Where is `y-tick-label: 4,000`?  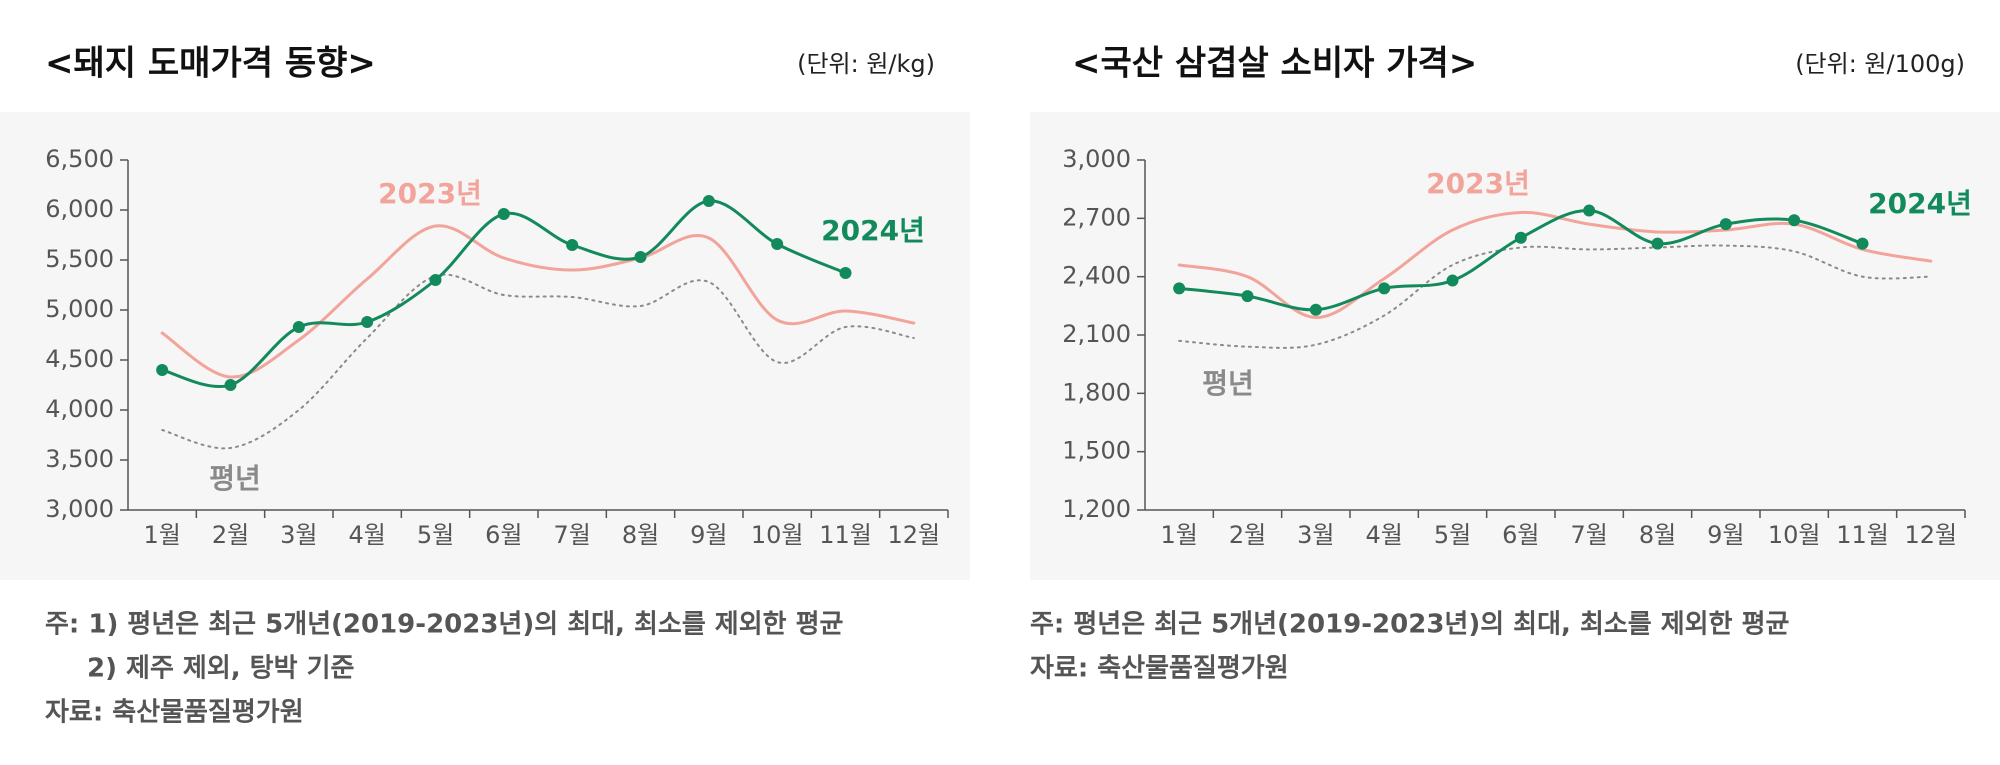
y-tick-label: 4,000 is located at coordinates (79, 409).